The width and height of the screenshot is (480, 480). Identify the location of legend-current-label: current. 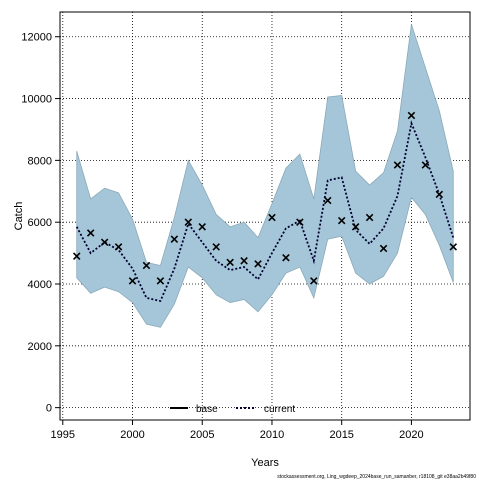
(279, 409).